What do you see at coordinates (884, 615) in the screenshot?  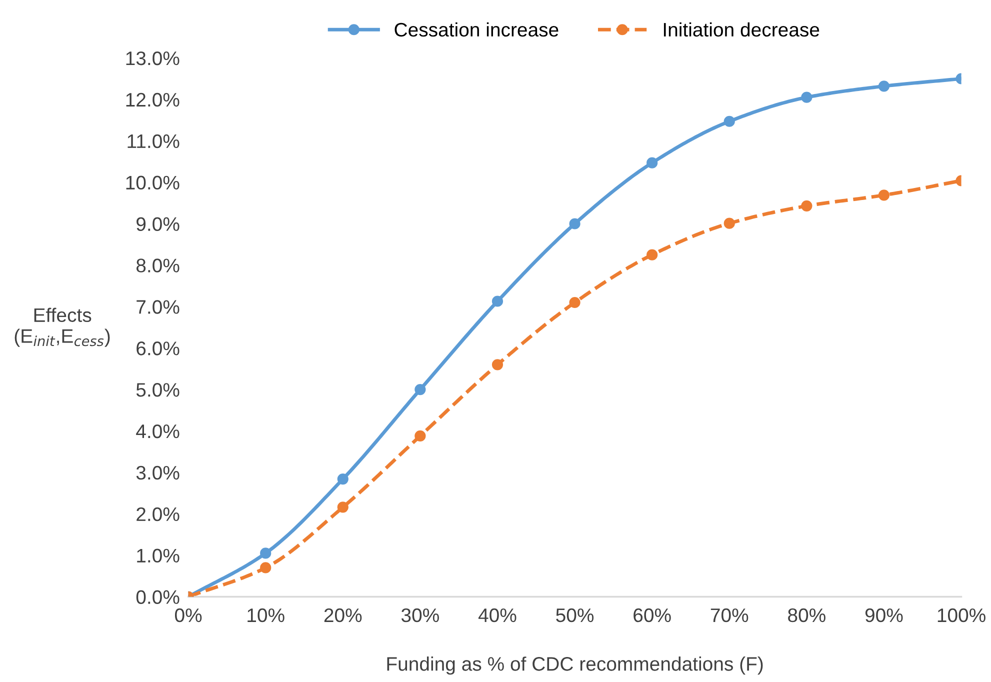 I see `x-tick-label: 90%` at bounding box center [884, 615].